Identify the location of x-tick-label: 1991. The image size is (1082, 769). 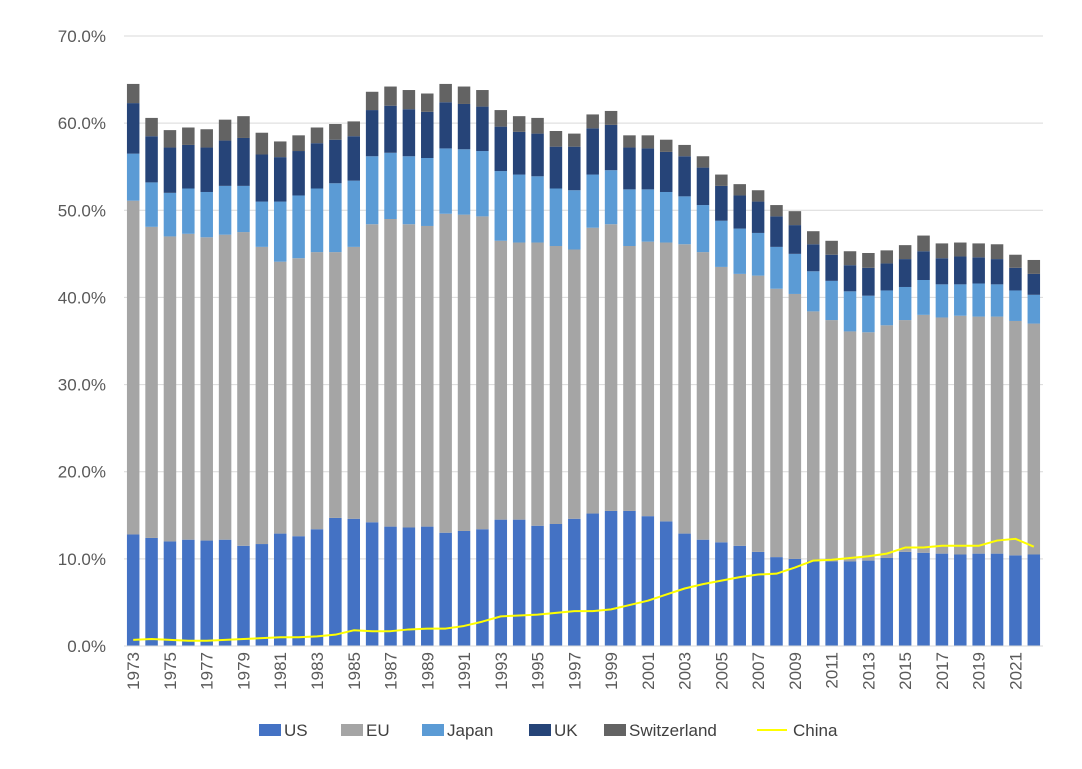
(464, 671).